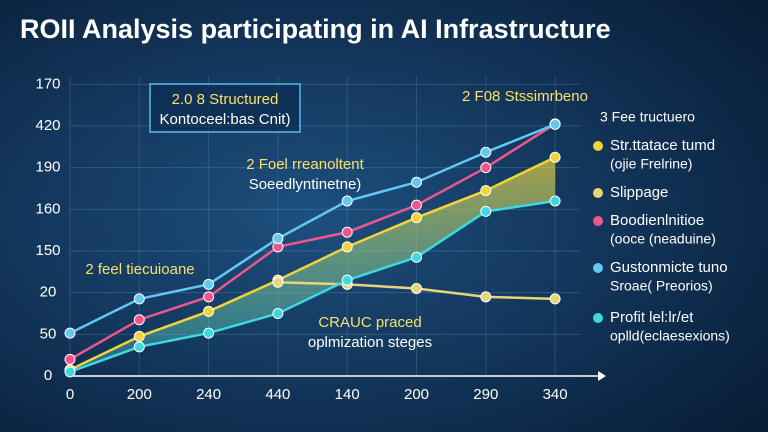 This screenshot has width=768, height=432. Describe the element at coordinates (652, 317) in the screenshot. I see `legend-label: Profit lel:lr/et` at that location.